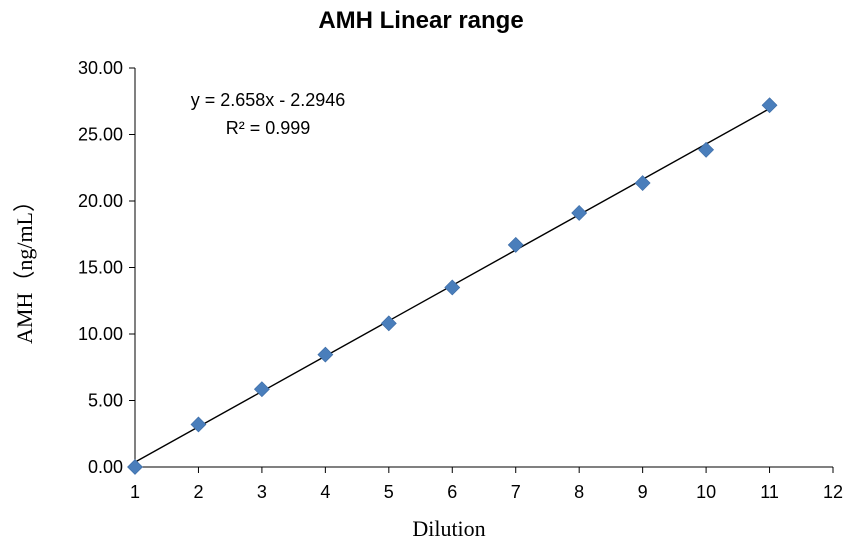  I want to click on y-tick-label: 20.00, so click(100, 201).